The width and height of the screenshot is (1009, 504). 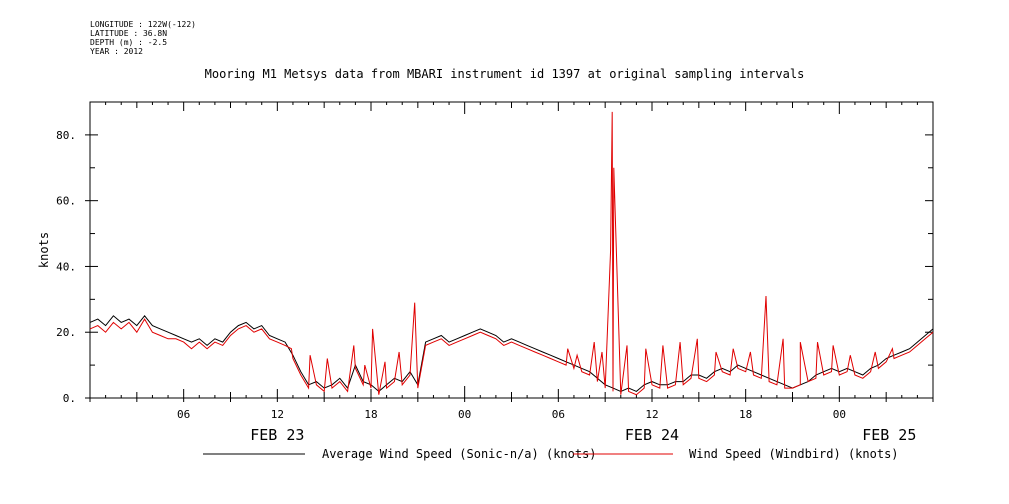 What do you see at coordinates (511, 353) in the screenshot?
I see `series-line-sonic` at bounding box center [511, 353].